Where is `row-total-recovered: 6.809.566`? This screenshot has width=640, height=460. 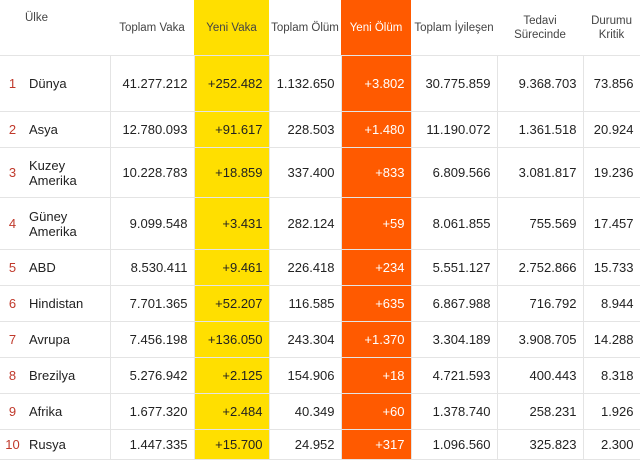 row-total-recovered: 6.809.566 is located at coordinates (454, 172).